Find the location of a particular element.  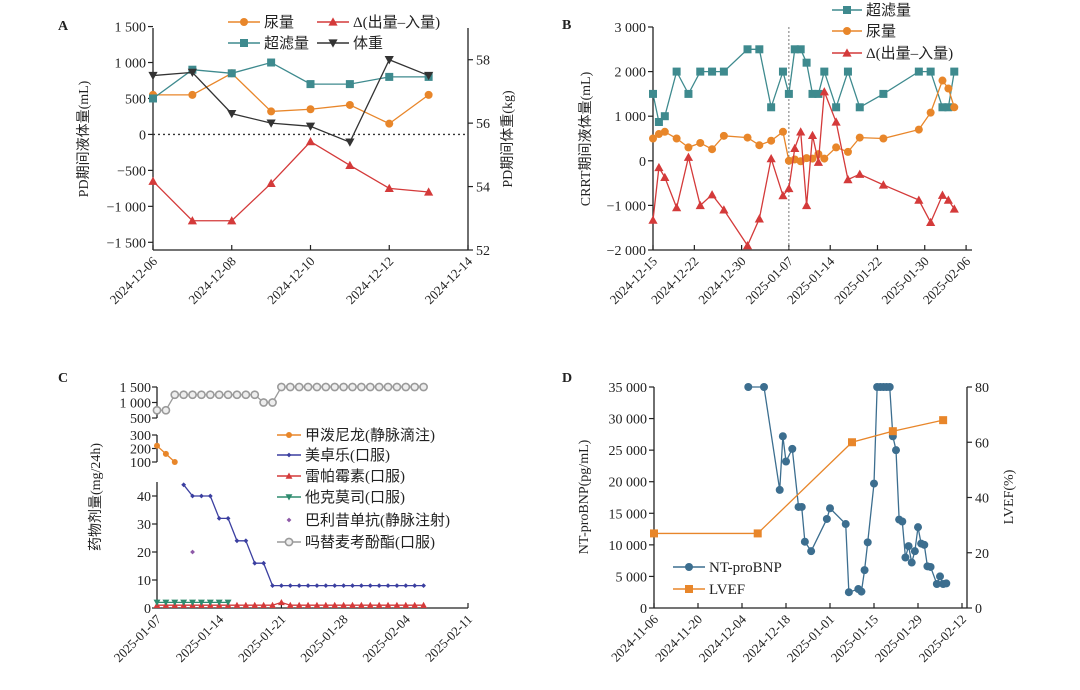

panel-label: A is located at coordinates (63, 26).